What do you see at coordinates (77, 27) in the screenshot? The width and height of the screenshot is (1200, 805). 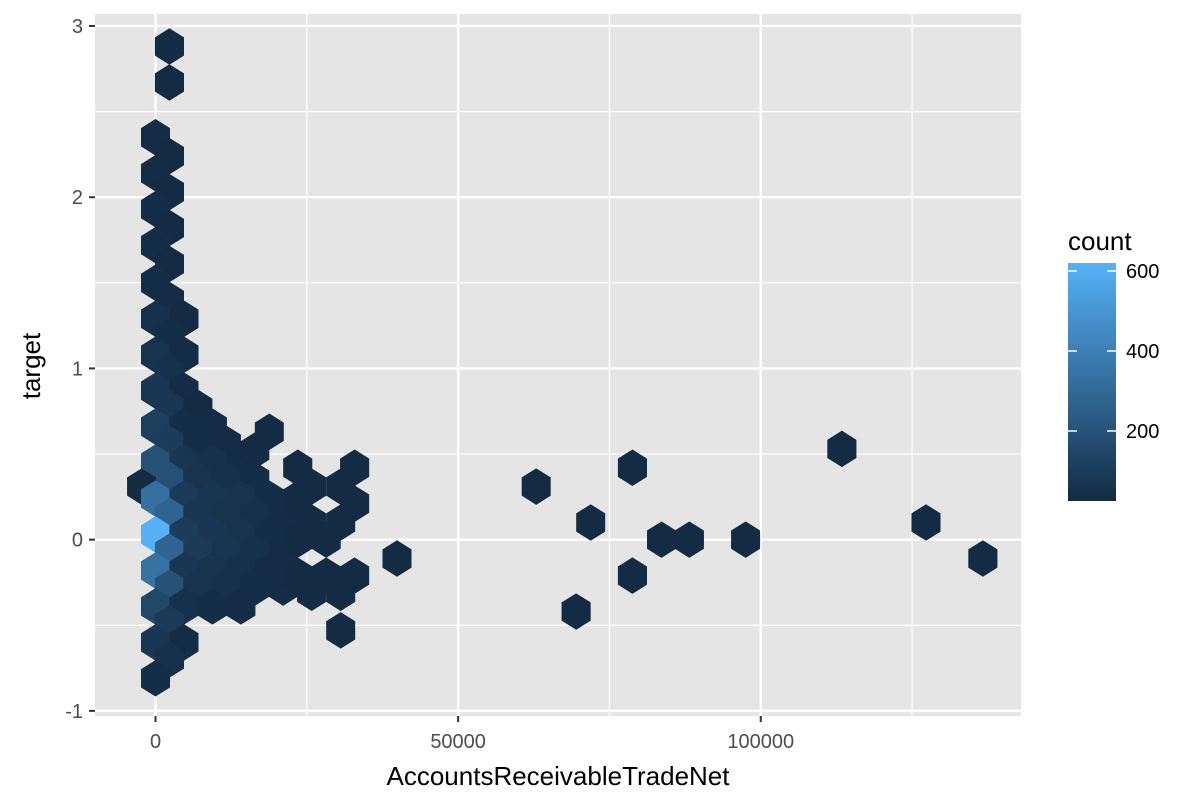 I see `y-tick-label: 3` at bounding box center [77, 27].